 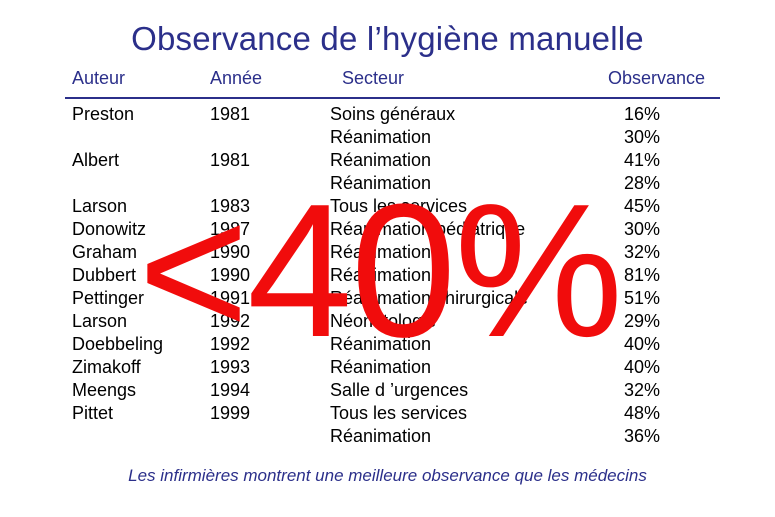 I want to click on cell-secteur: Soins généraux, so click(x=393, y=114).